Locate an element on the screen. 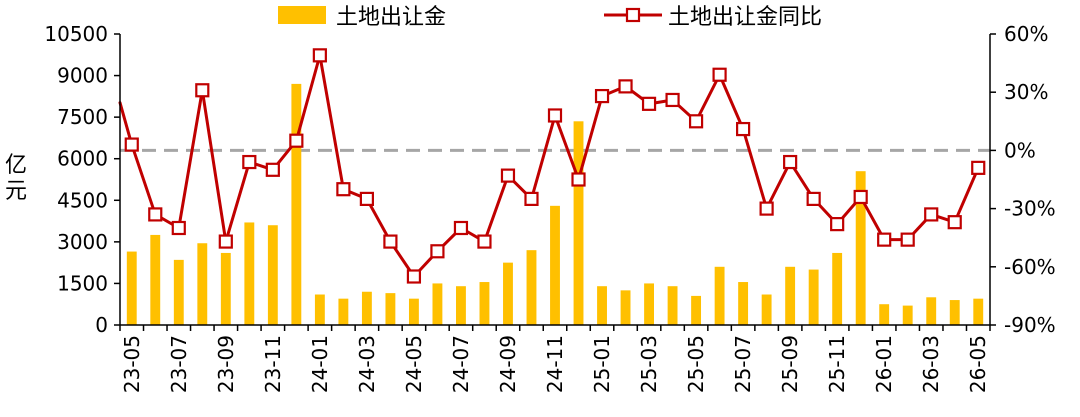 The width and height of the screenshot is (1080, 417). right-tick-label--90: -90% is located at coordinates (1030, 325).